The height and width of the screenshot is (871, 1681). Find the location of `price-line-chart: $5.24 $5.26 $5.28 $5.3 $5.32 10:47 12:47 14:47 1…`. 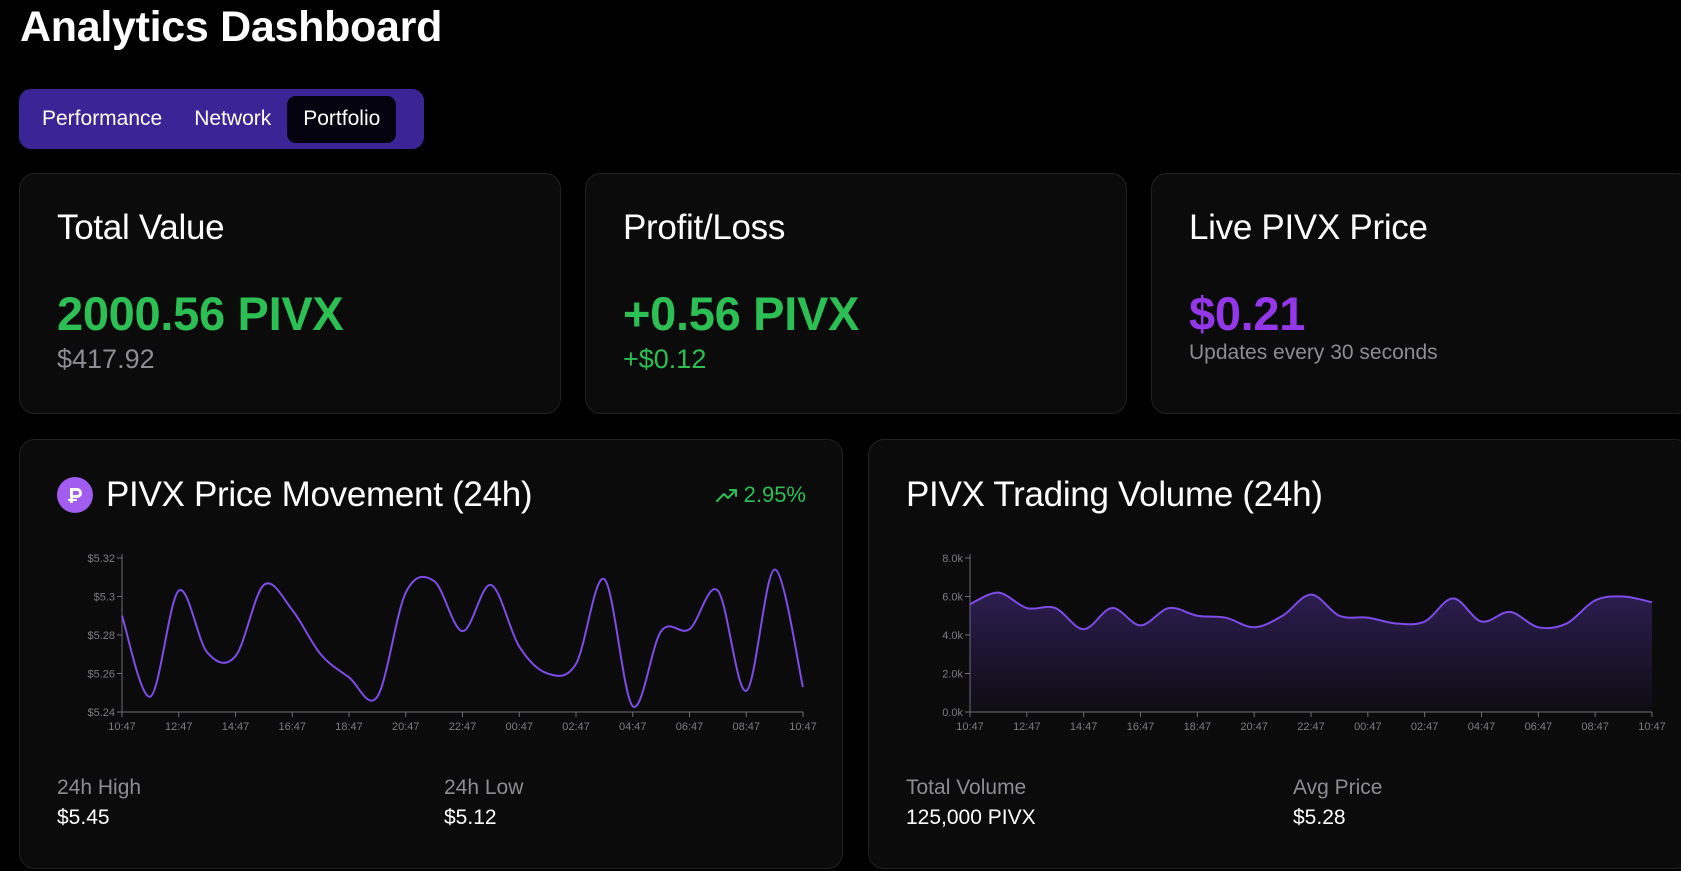

price-line-chart: $5.24 $5.26 $5.28 $5.3 $5.32 10:47 12:47 14:47 1… is located at coordinates (452, 643).